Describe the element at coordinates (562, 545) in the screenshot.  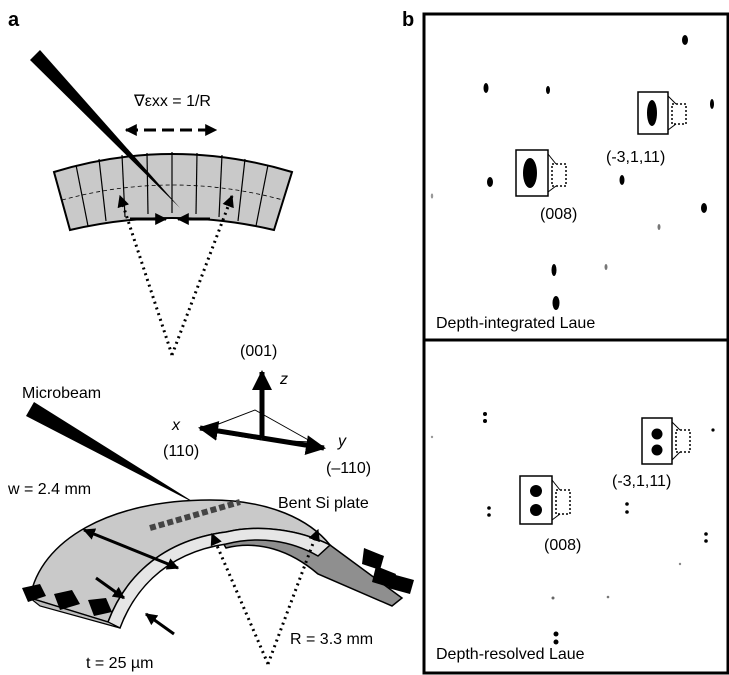
I see `callout-label-bottom-008: (008)` at that location.